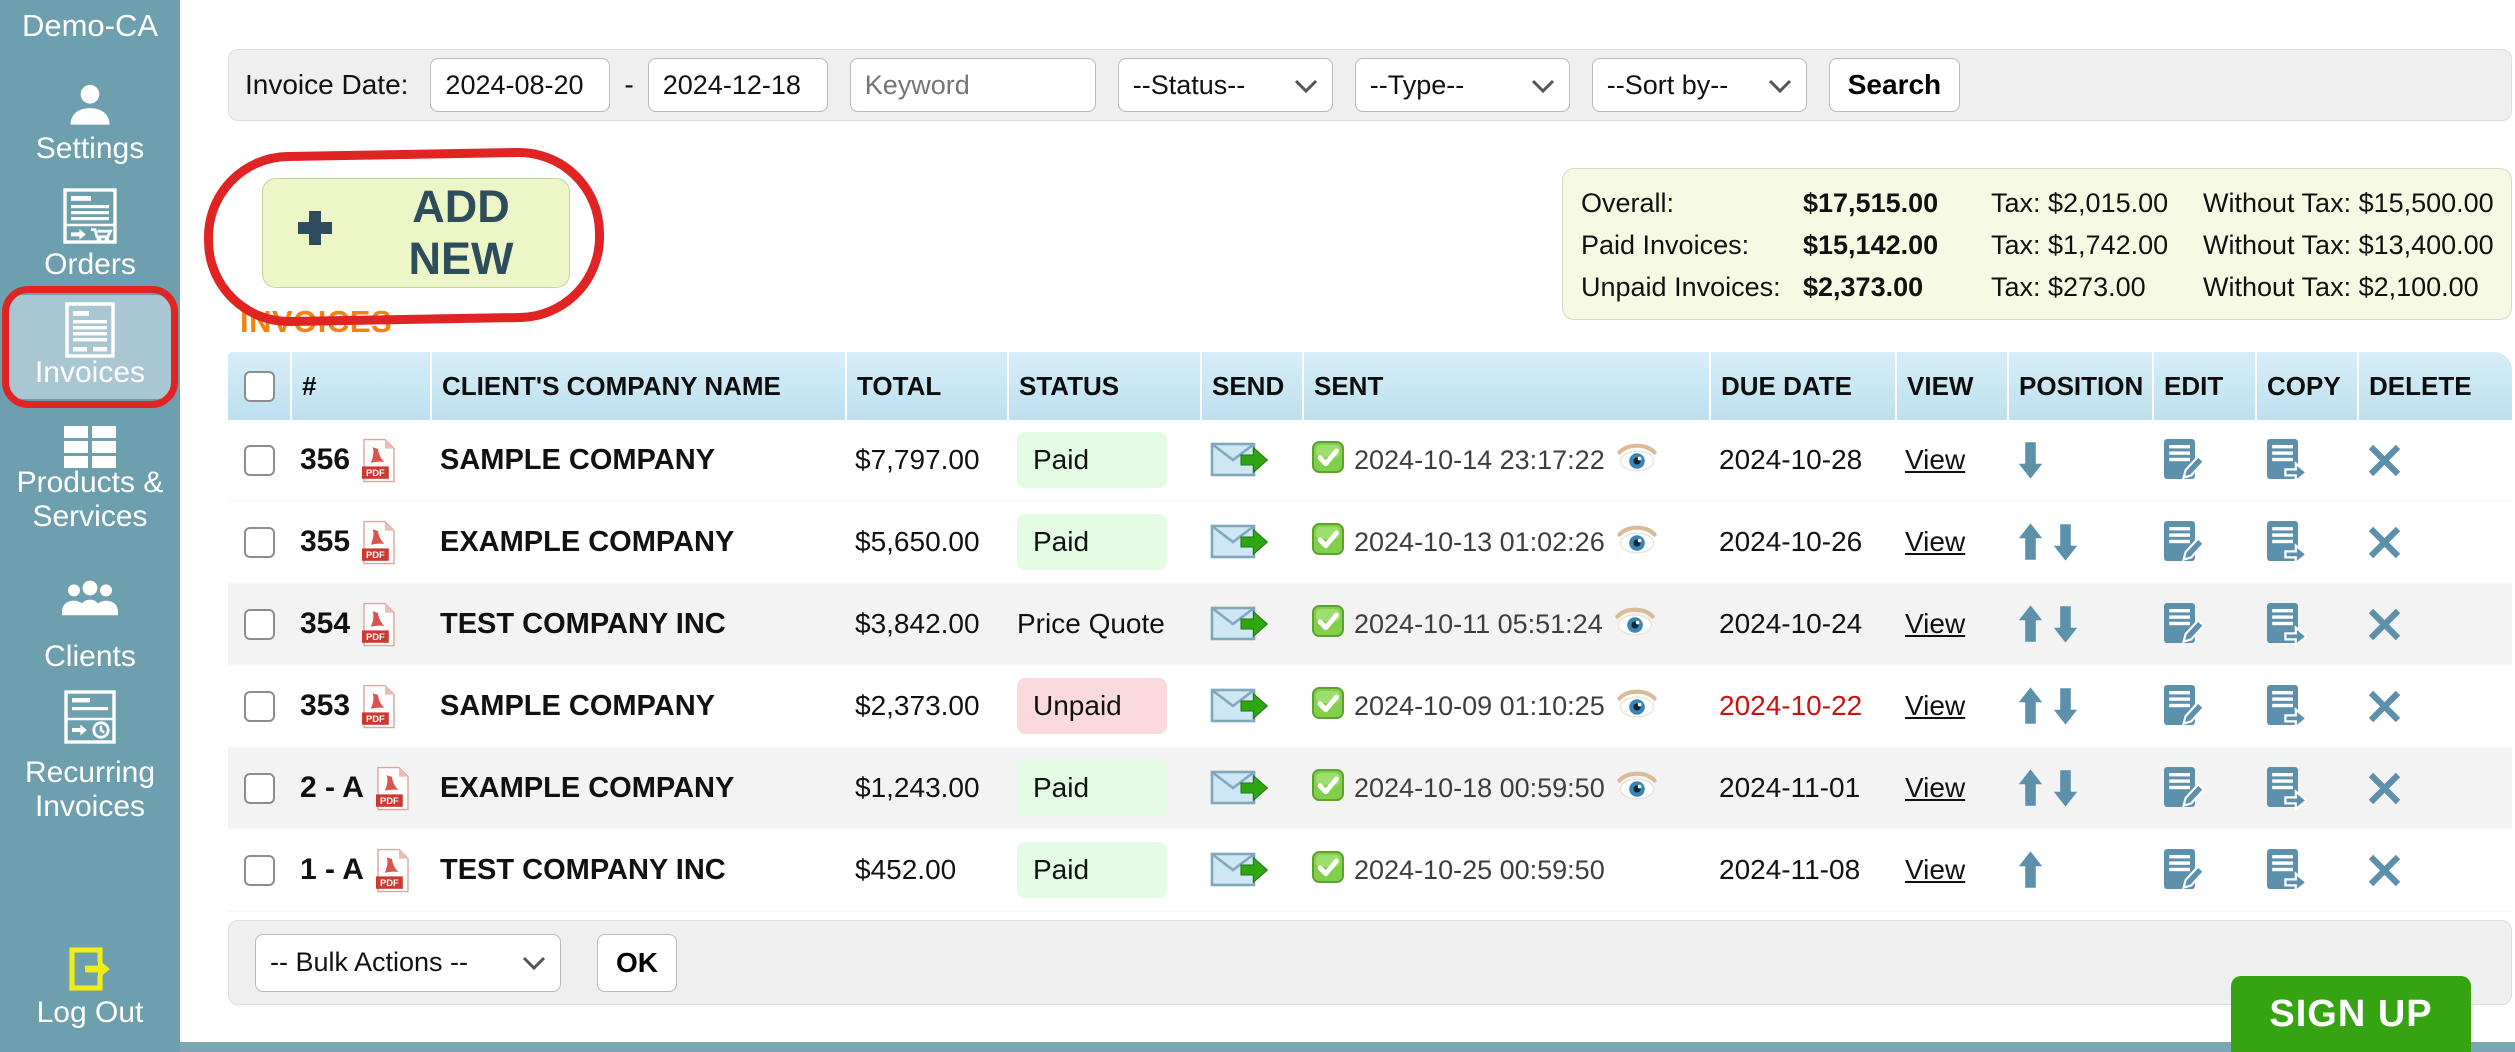  What do you see at coordinates (1479, 705) in the screenshot?
I see `sent-datetime: 2024-10-09 01:10:25` at bounding box center [1479, 705].